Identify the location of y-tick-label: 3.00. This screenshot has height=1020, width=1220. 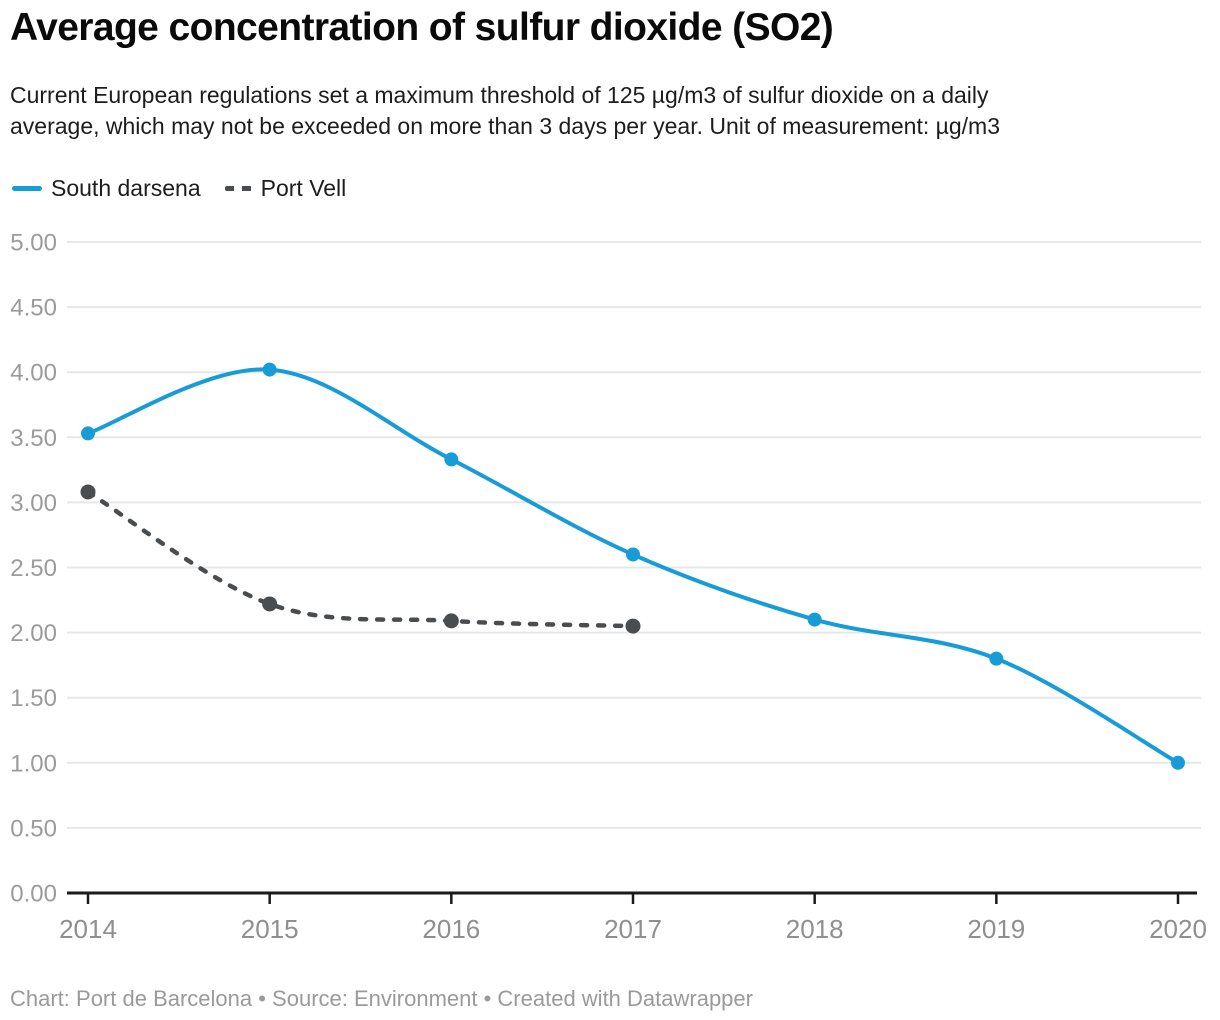
(33, 503).